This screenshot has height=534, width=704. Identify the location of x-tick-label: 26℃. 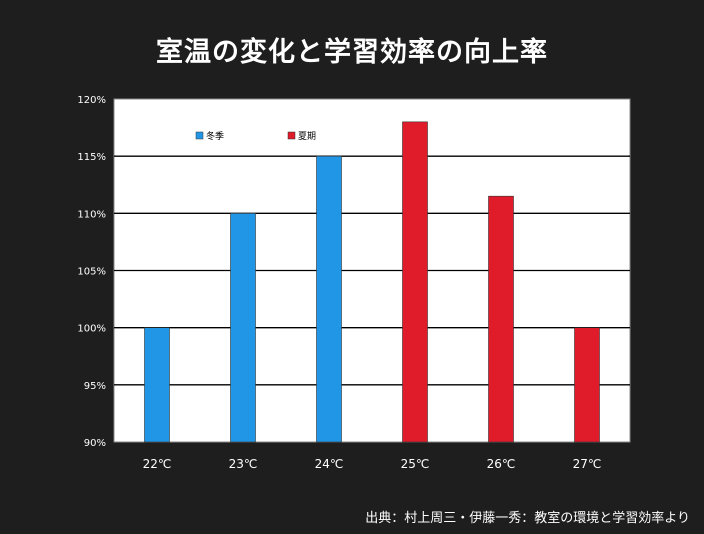
(501, 464).